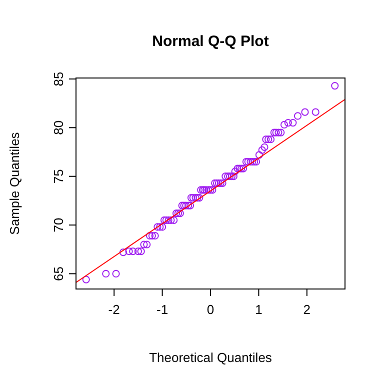 This screenshot has height=379, width=381. What do you see at coordinates (162, 309) in the screenshot?
I see `x-tick-label: -1` at bounding box center [162, 309].